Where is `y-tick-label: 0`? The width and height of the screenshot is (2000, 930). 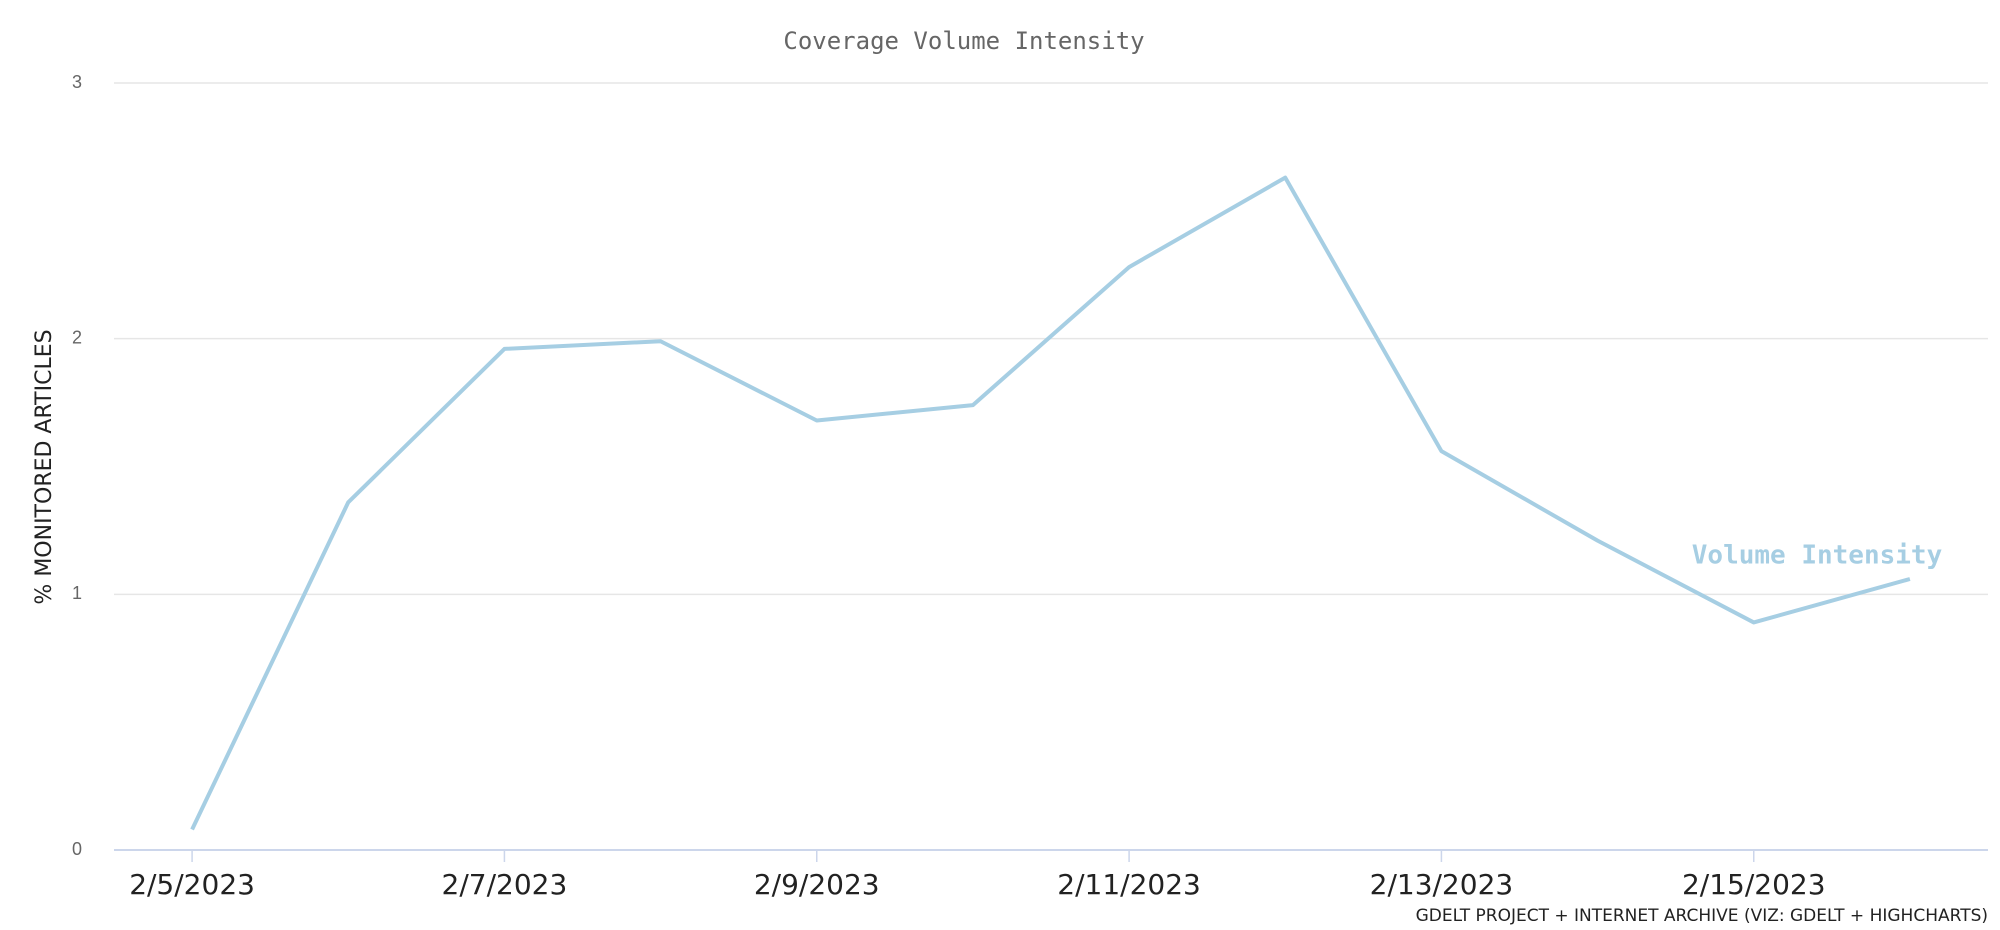 y-tick-label: 0 is located at coordinates (77, 849).